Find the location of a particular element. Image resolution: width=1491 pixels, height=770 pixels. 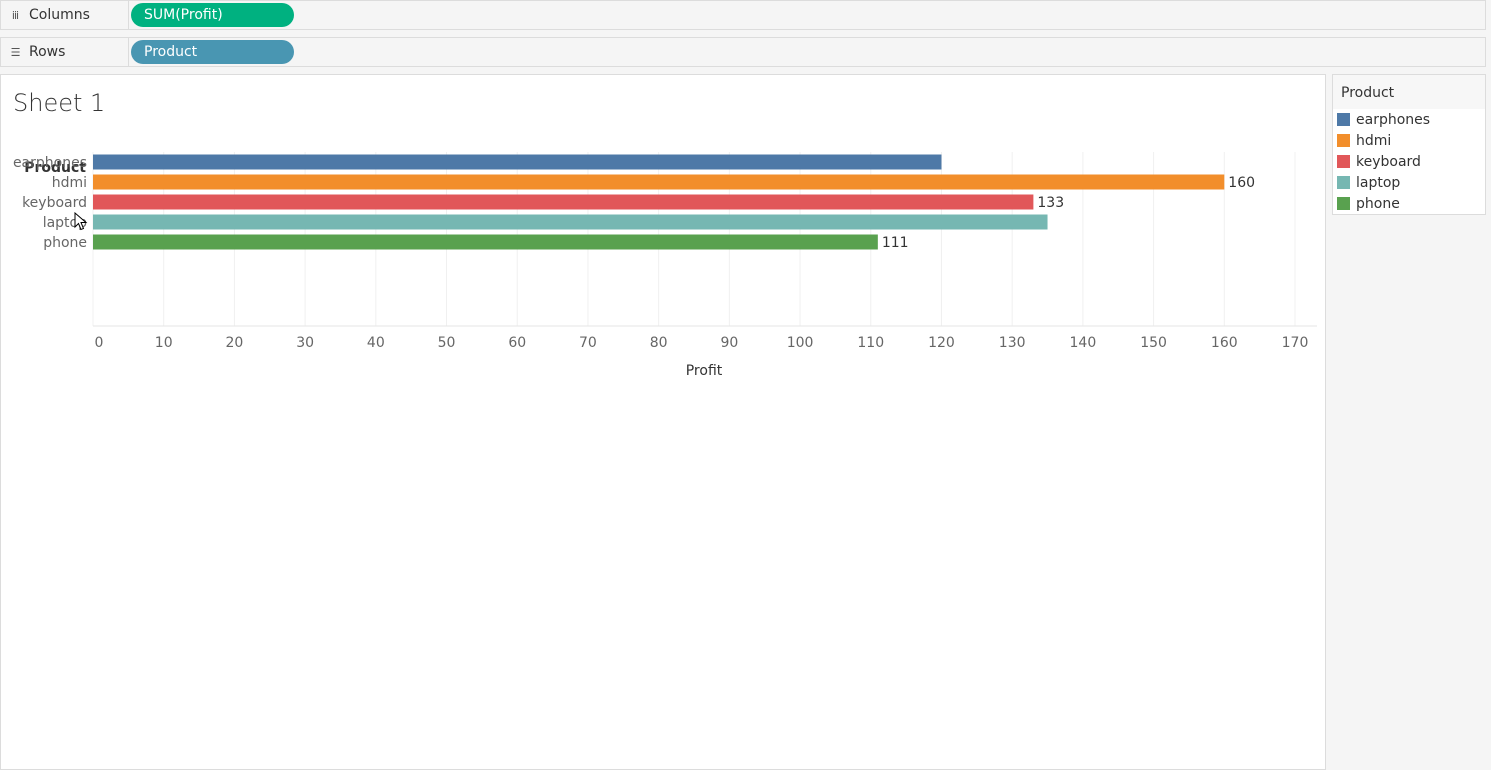

color-legend: Product earphones hdmi keyboard laptop phone is located at coordinates (1409, 144).